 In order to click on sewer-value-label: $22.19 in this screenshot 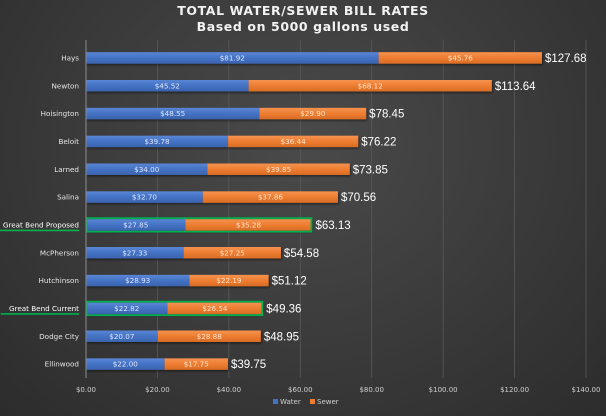, I will do `click(229, 280)`.